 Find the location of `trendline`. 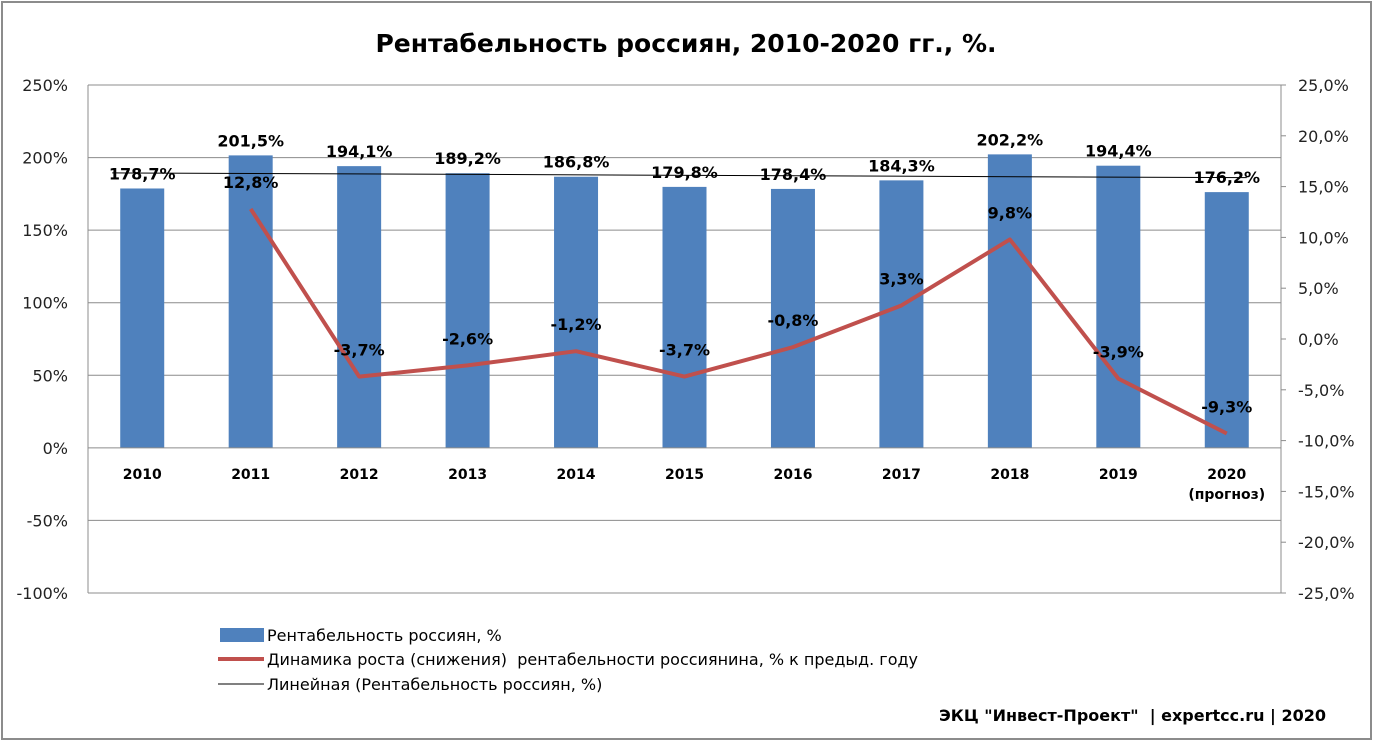

trendline is located at coordinates (679, 175).